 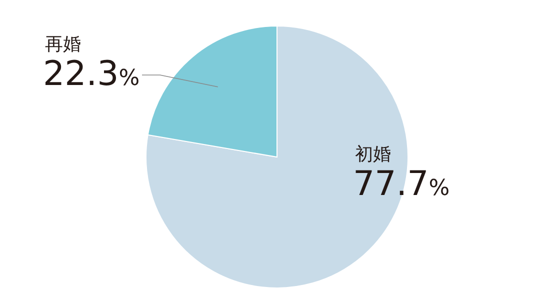 I want to click on slice-label: 再婚, so click(x=63, y=44).